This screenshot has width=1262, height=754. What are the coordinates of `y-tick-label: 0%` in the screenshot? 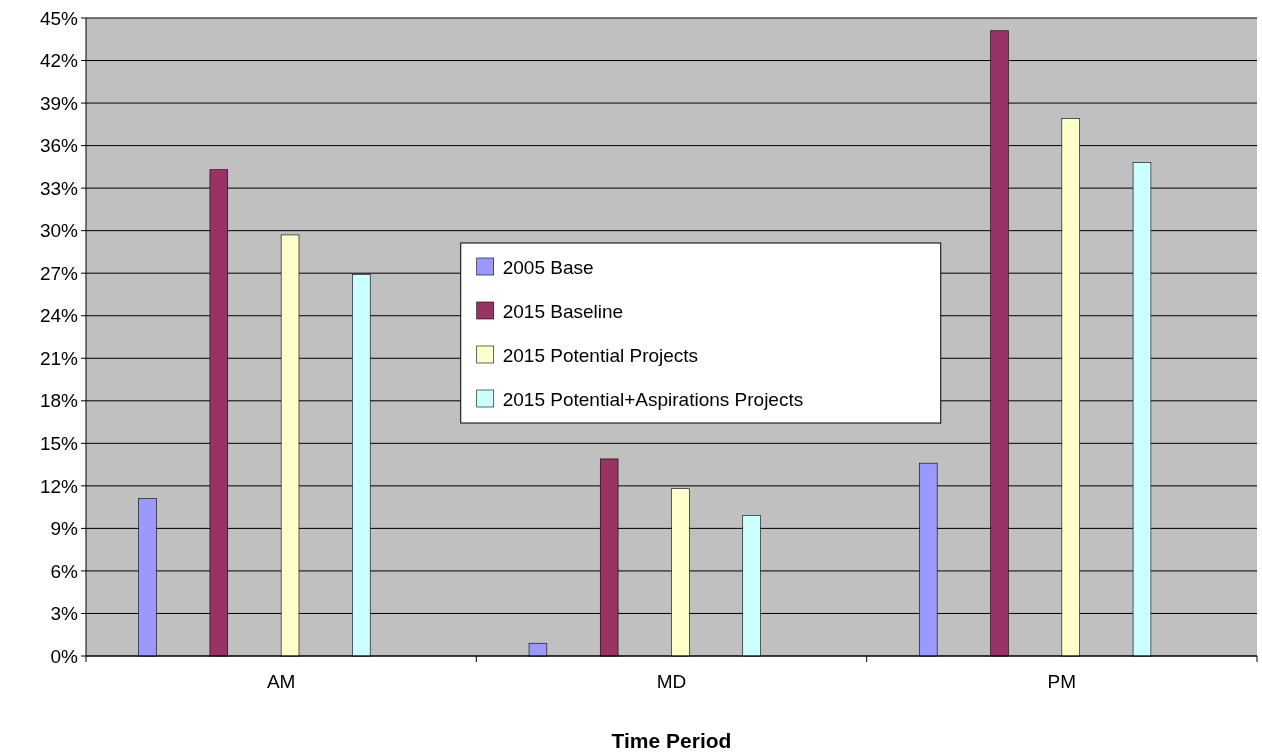 It's located at (64, 656).